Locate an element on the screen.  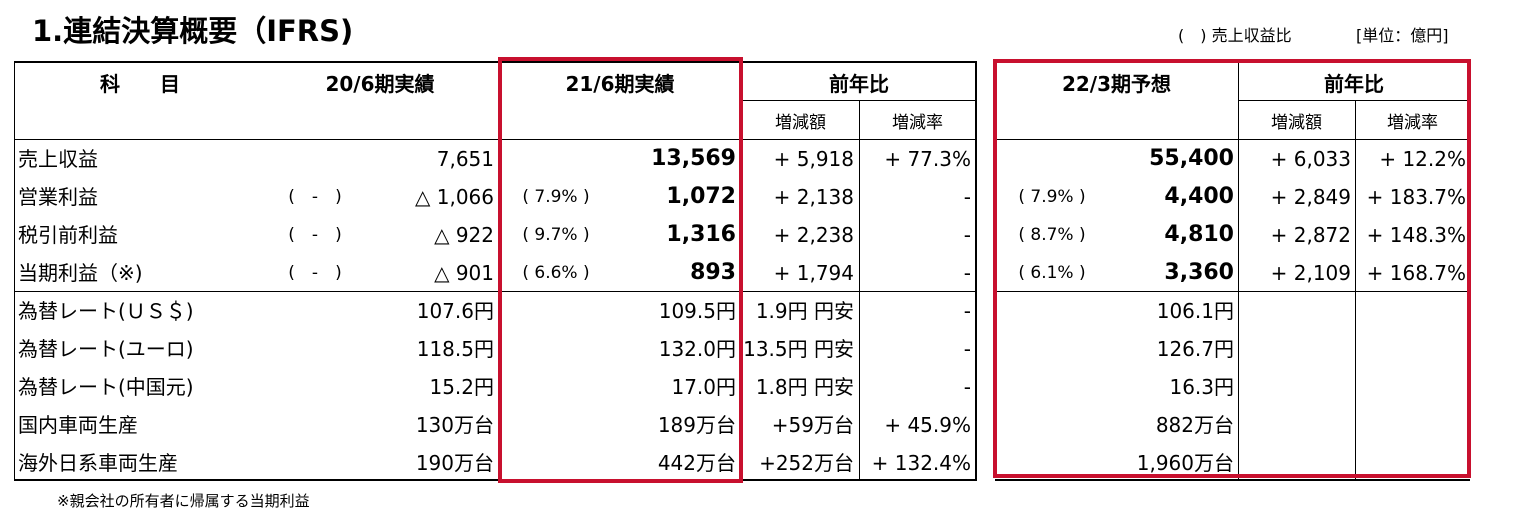
row-label: 税引前利益 is located at coordinates (68, 235).